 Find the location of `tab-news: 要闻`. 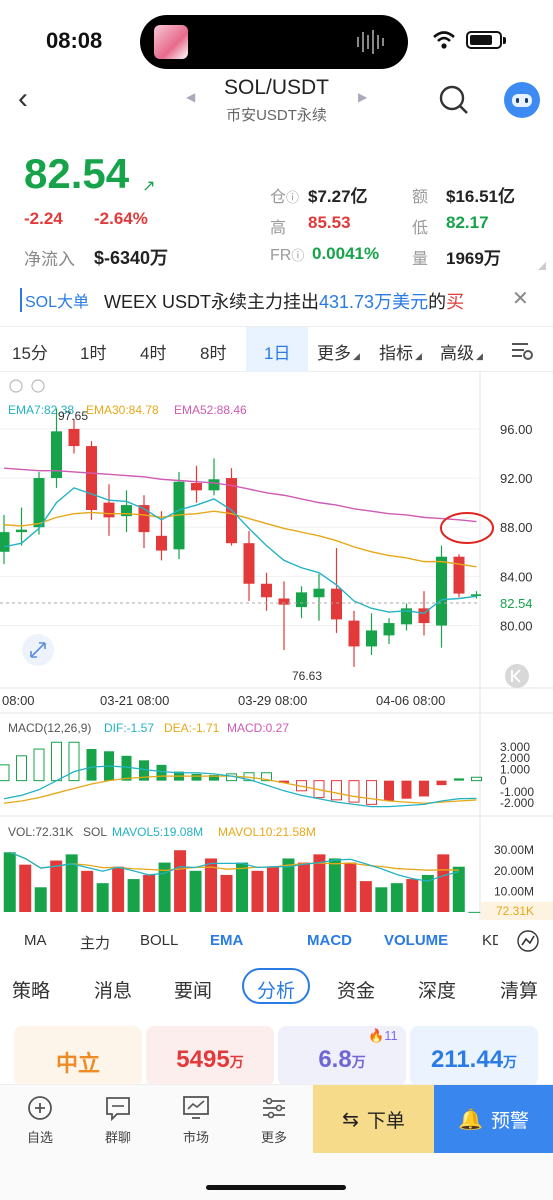

tab-news: 要闻 is located at coordinates (193, 991).